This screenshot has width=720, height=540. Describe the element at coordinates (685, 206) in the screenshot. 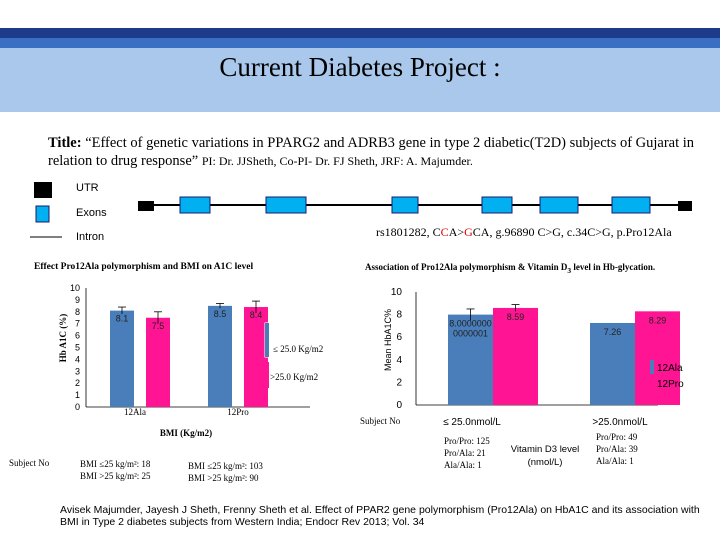

I see `utr-3-block` at that location.